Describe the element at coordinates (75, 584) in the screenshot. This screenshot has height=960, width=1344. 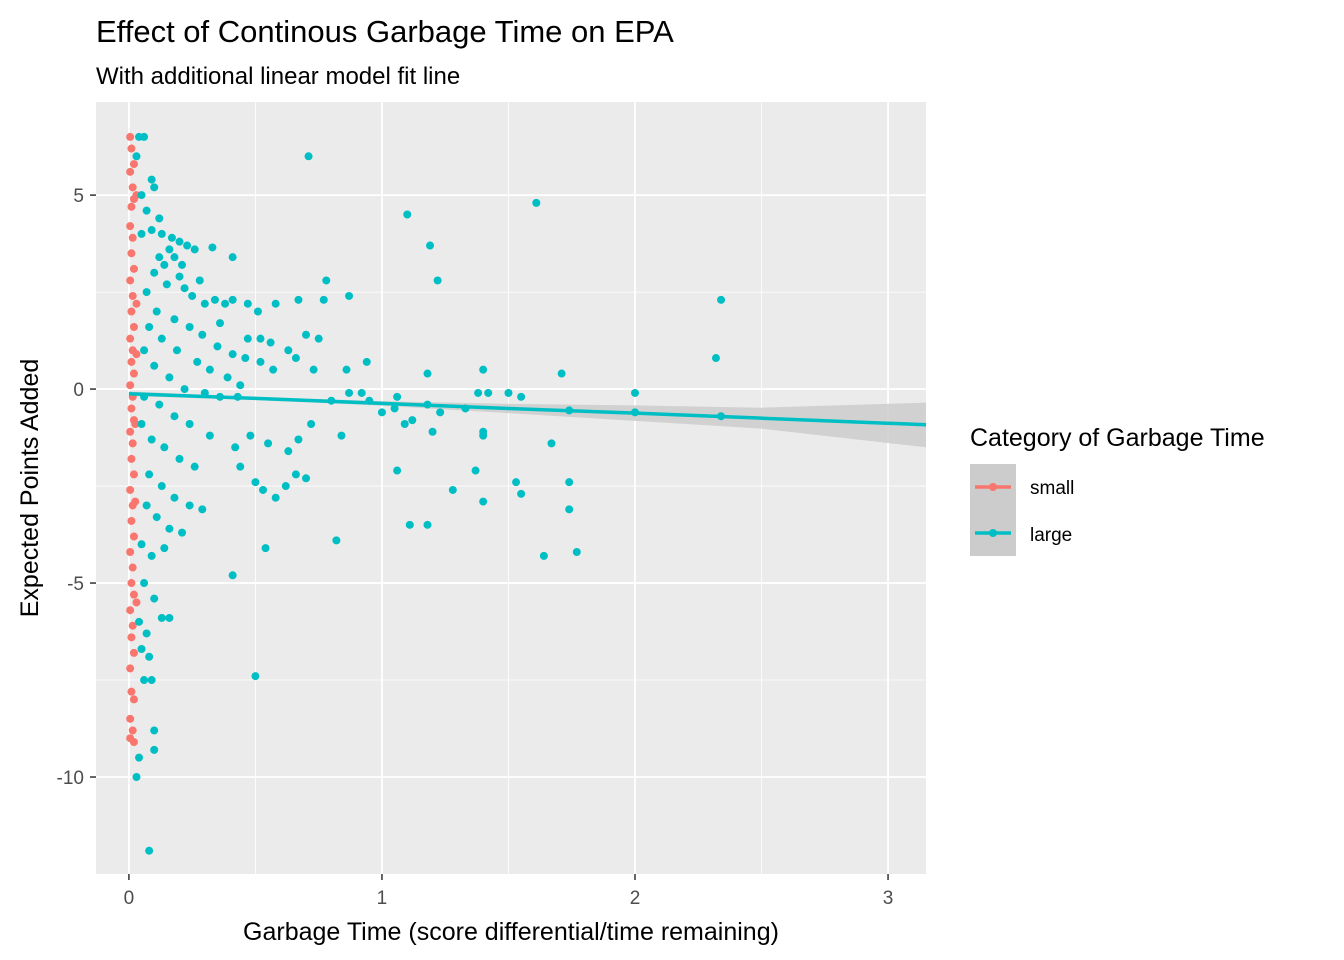
I see `y-tick-label: -5` at that location.